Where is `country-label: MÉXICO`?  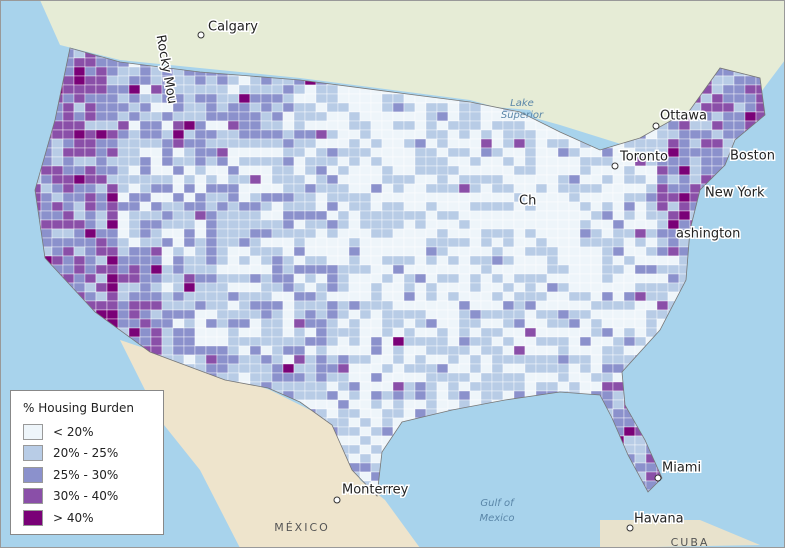
country-label: MÉXICO is located at coordinates (302, 527).